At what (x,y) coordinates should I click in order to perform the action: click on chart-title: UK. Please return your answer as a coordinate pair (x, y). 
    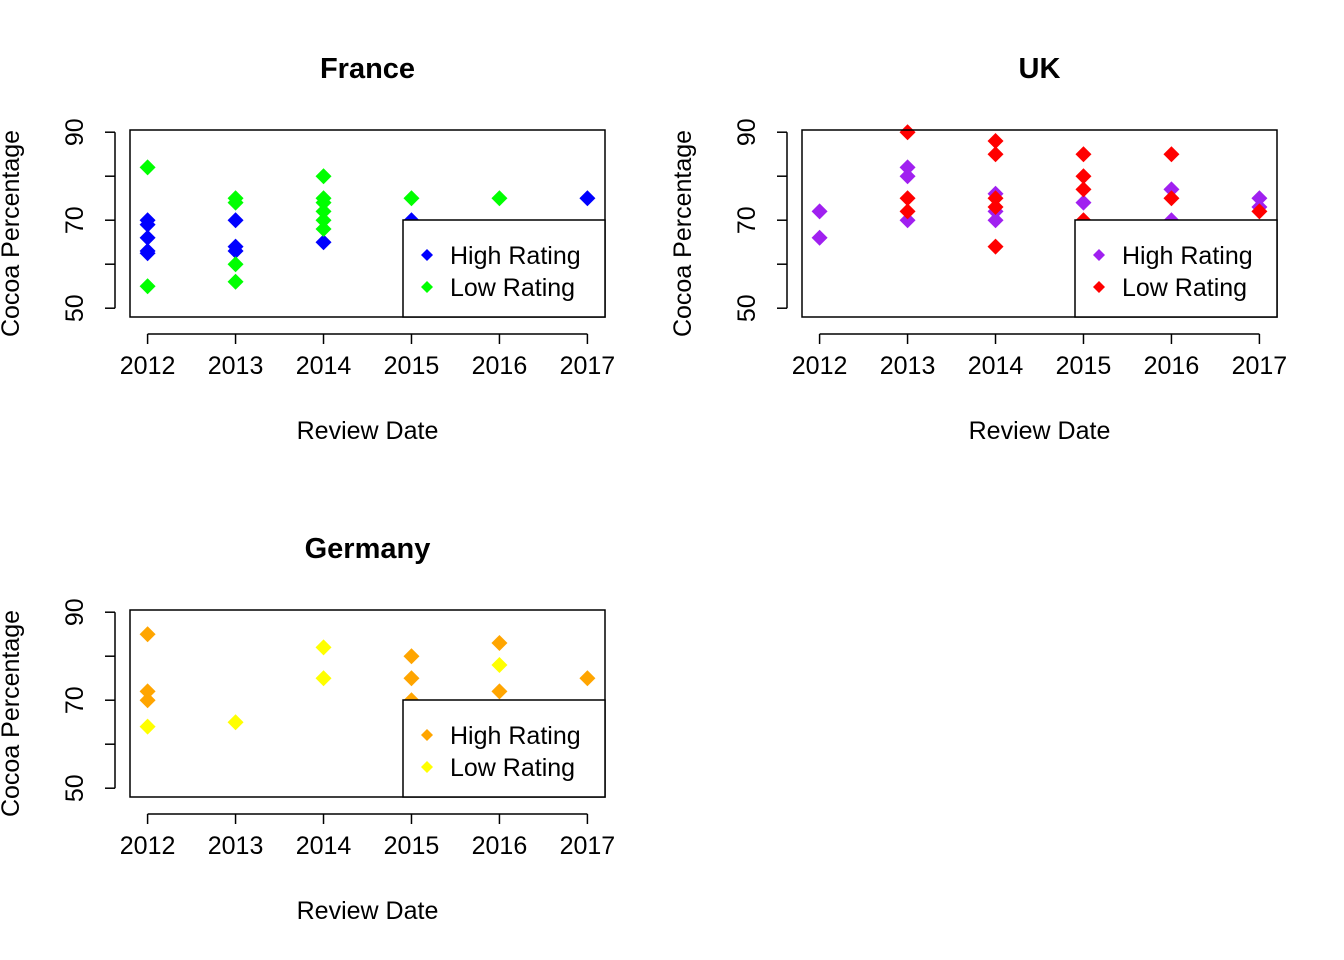
    Looking at the image, I should click on (1040, 69).